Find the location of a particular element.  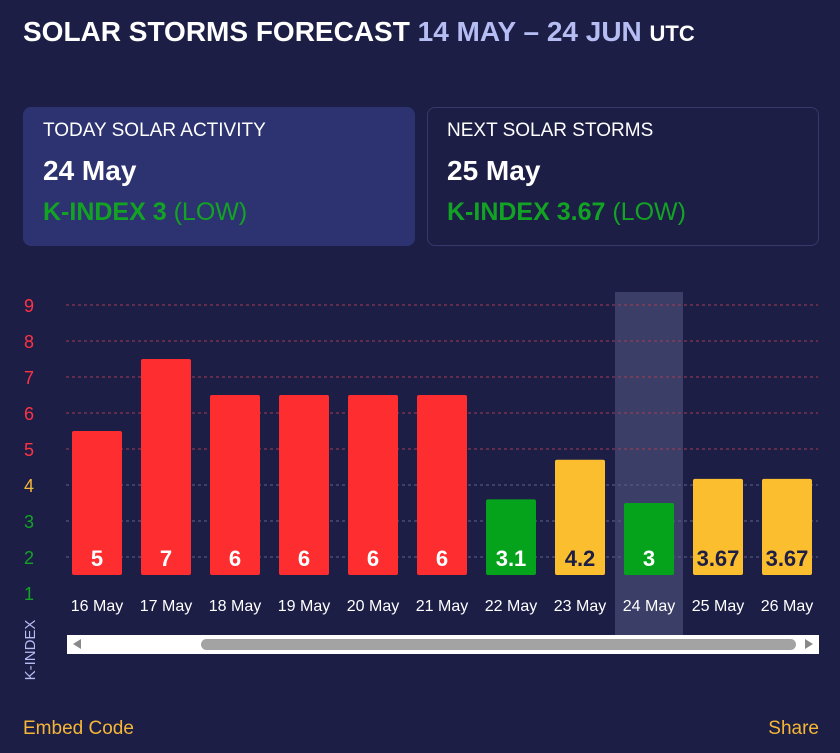

today-k-value: K-INDEX 3 is located at coordinates (105, 212).